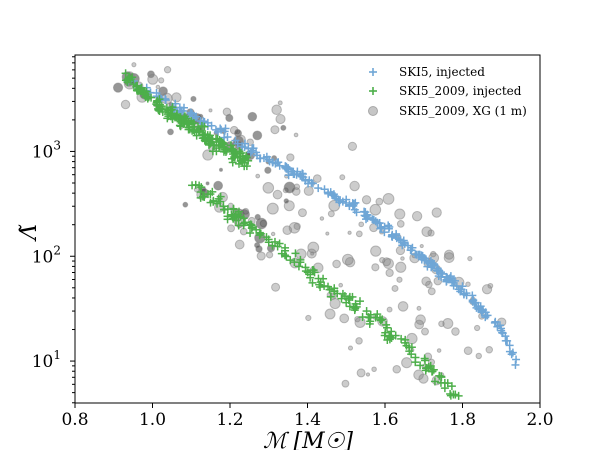  Describe the element at coordinates (442, 72) in the screenshot. I see `legend-label-ski5: SKI5, injected` at that location.